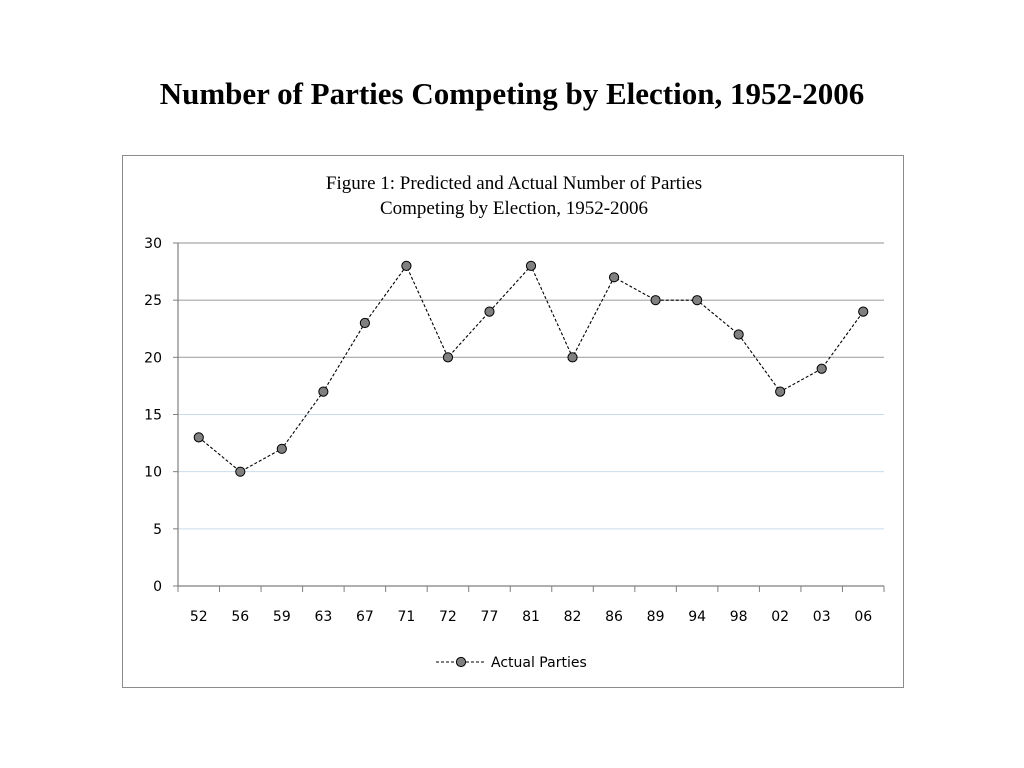 The width and height of the screenshot is (1024, 768). What do you see at coordinates (780, 617) in the screenshot?
I see `x-tick-label: 02` at bounding box center [780, 617].